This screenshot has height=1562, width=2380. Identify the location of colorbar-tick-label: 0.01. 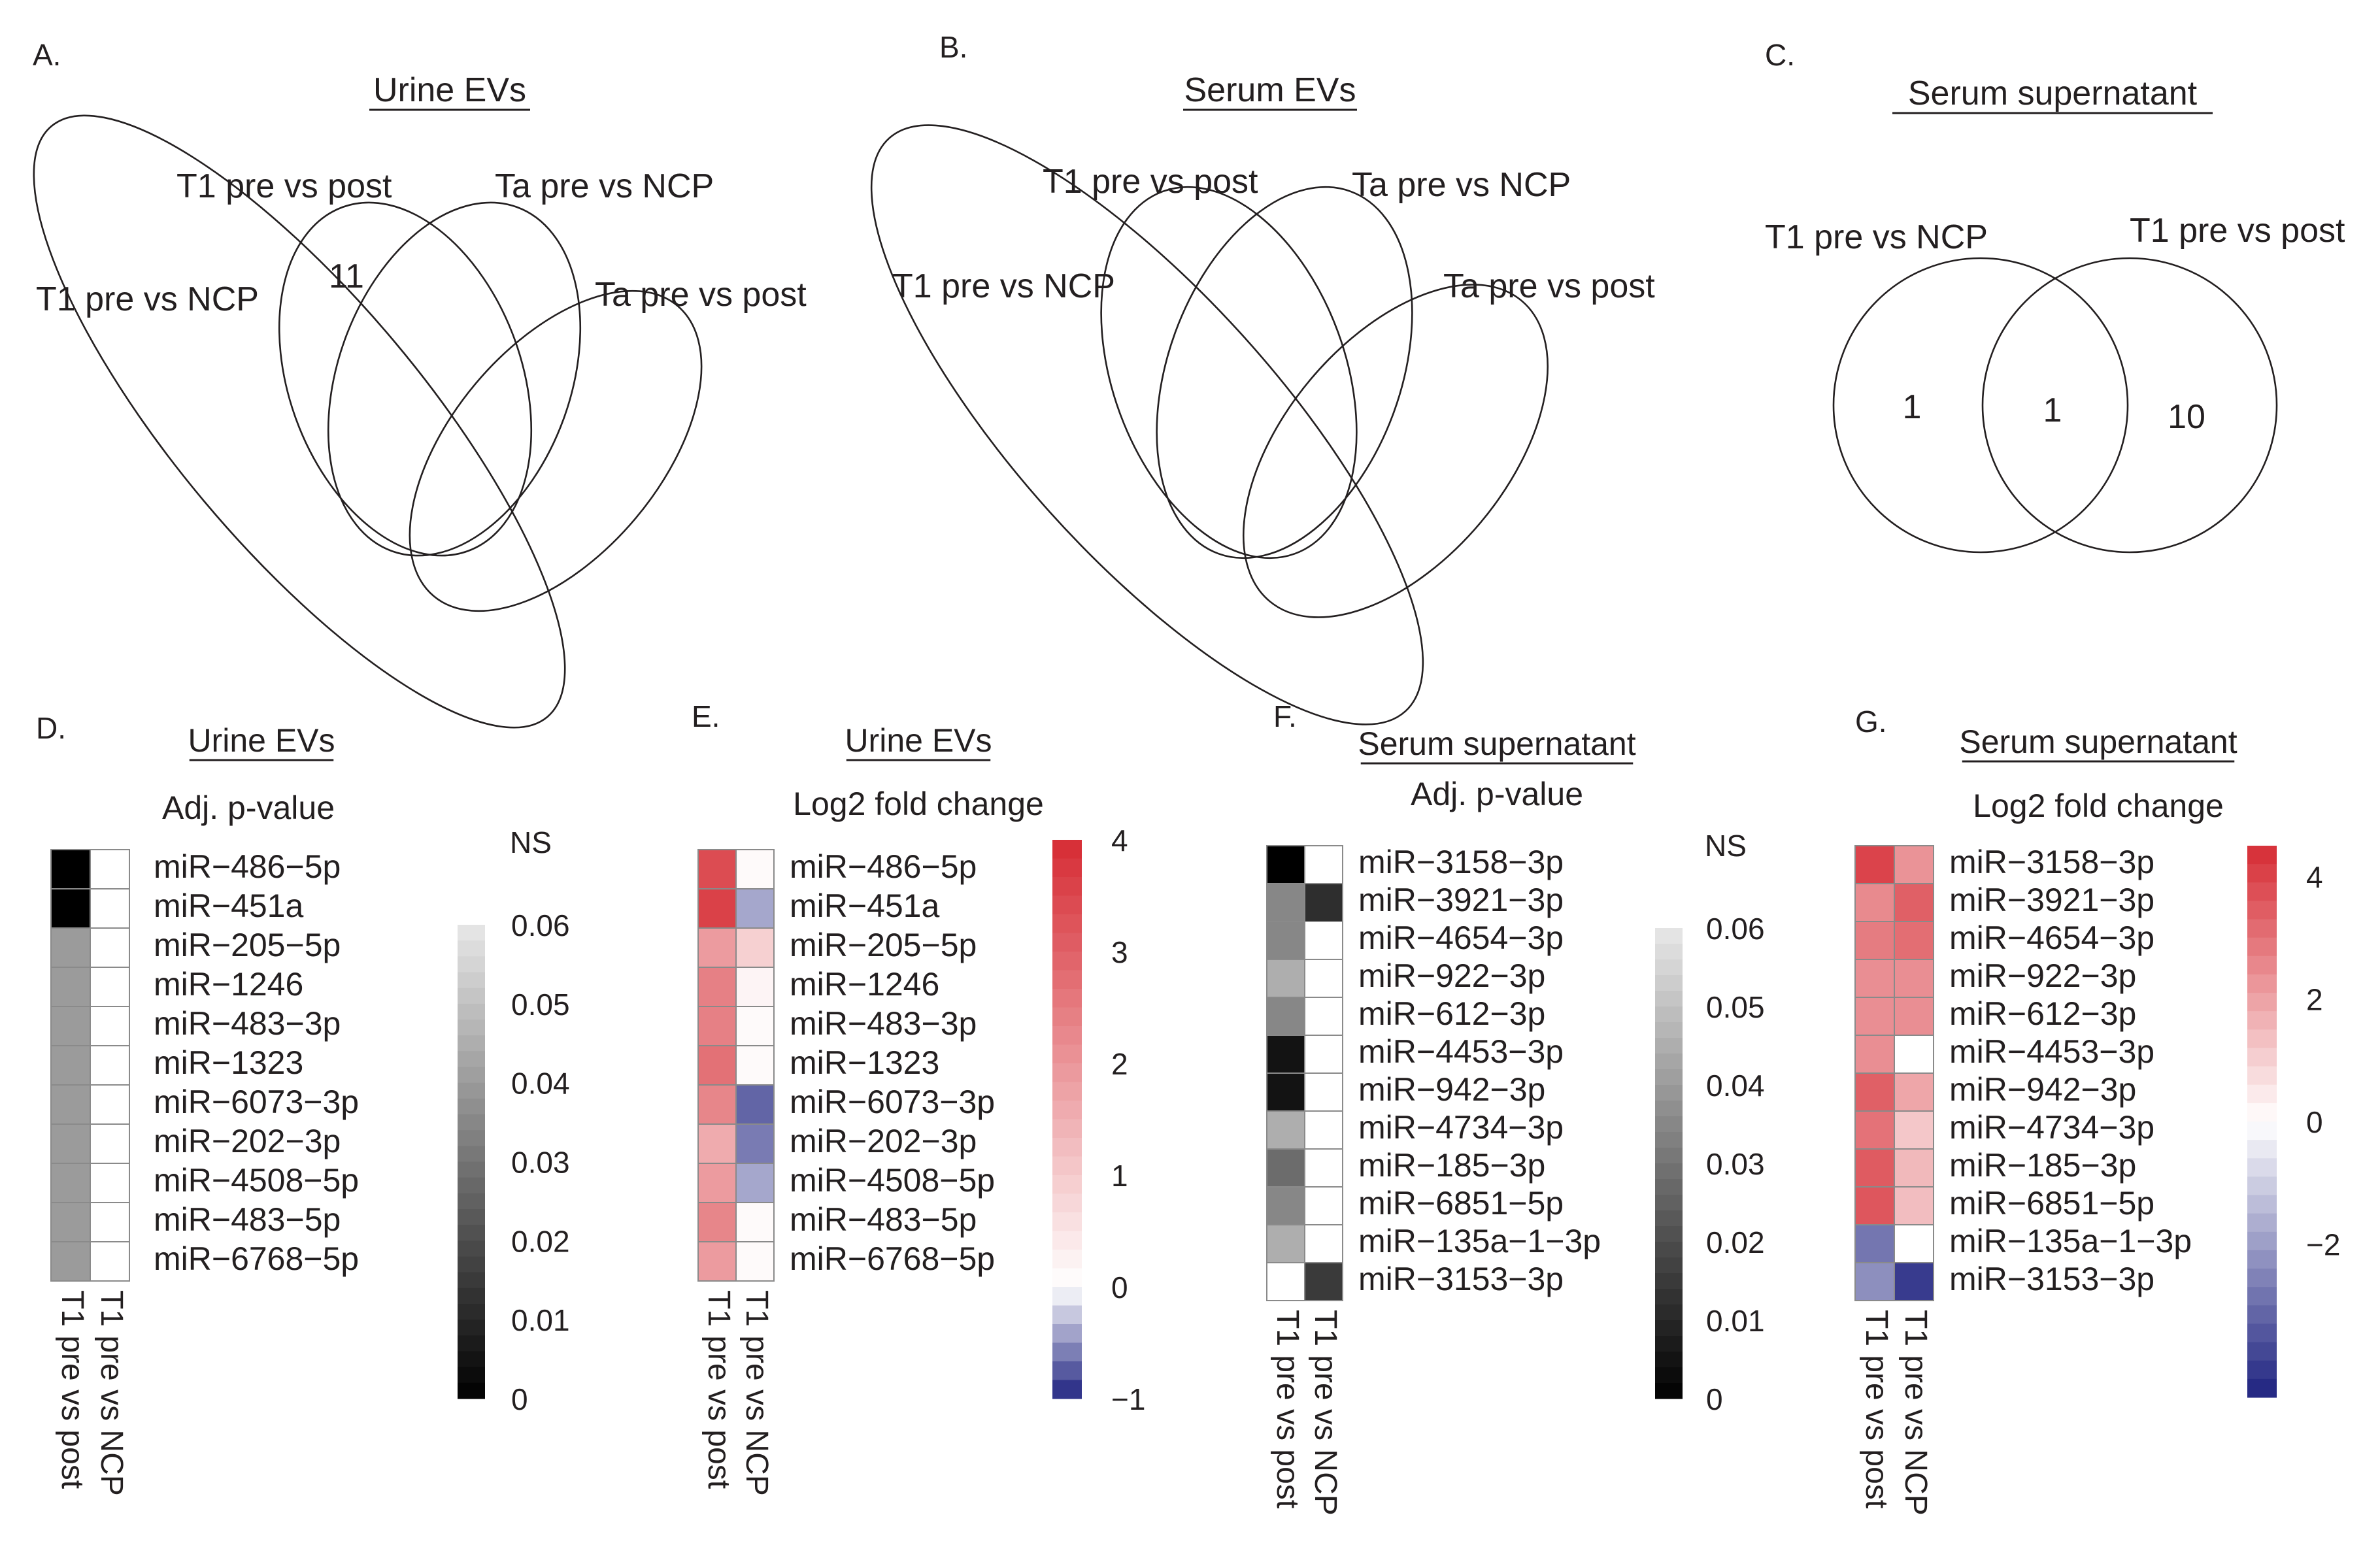
(540, 1320).